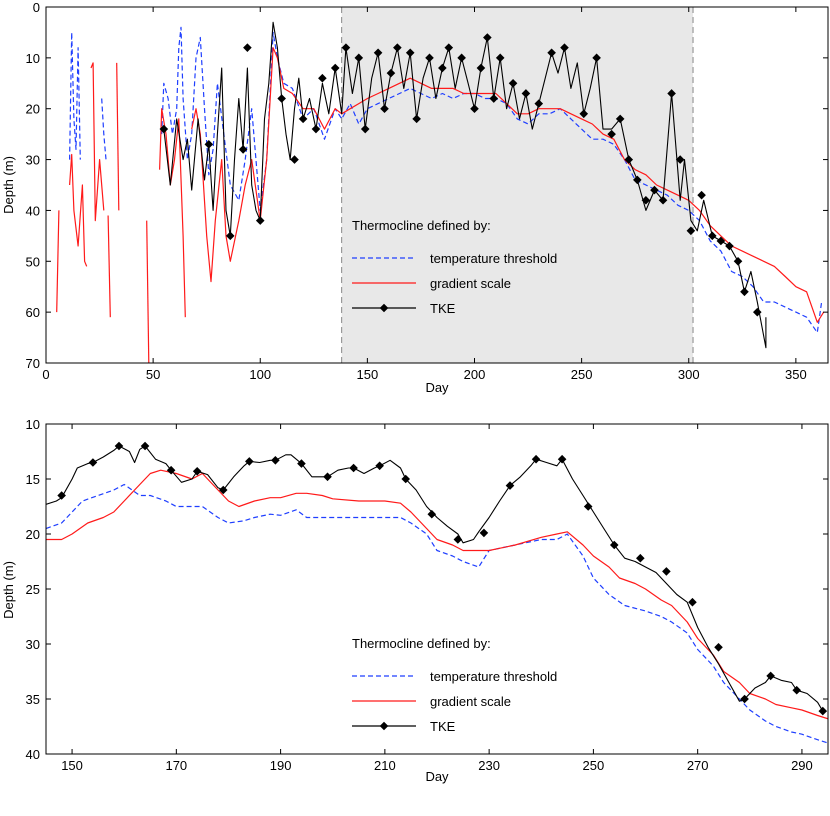 This screenshot has height=816, width=830. I want to click on x-tick-label: 190, so click(281, 765).